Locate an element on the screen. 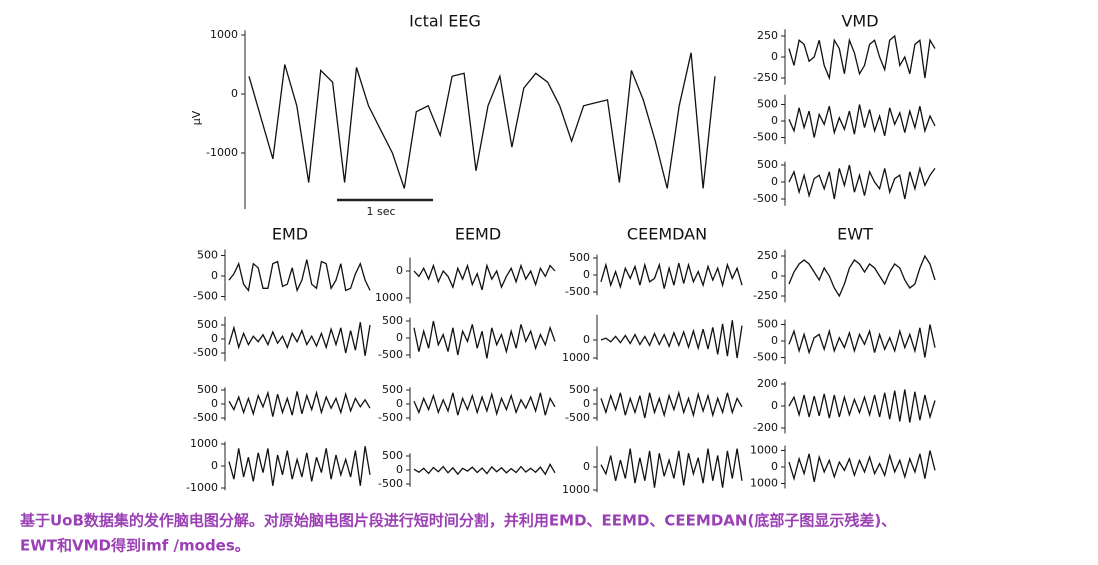 Image resolution: width=1098 pixels, height=565 pixels. y-tick-label: -200 is located at coordinates (765, 427).